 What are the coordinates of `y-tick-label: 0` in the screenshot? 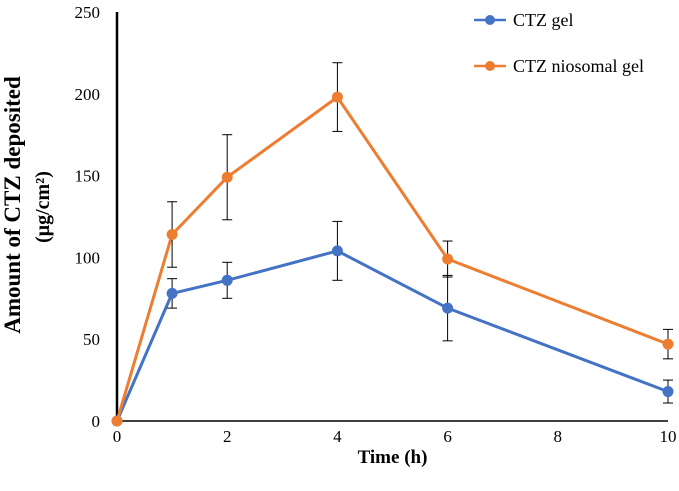 It's located at (96, 421).